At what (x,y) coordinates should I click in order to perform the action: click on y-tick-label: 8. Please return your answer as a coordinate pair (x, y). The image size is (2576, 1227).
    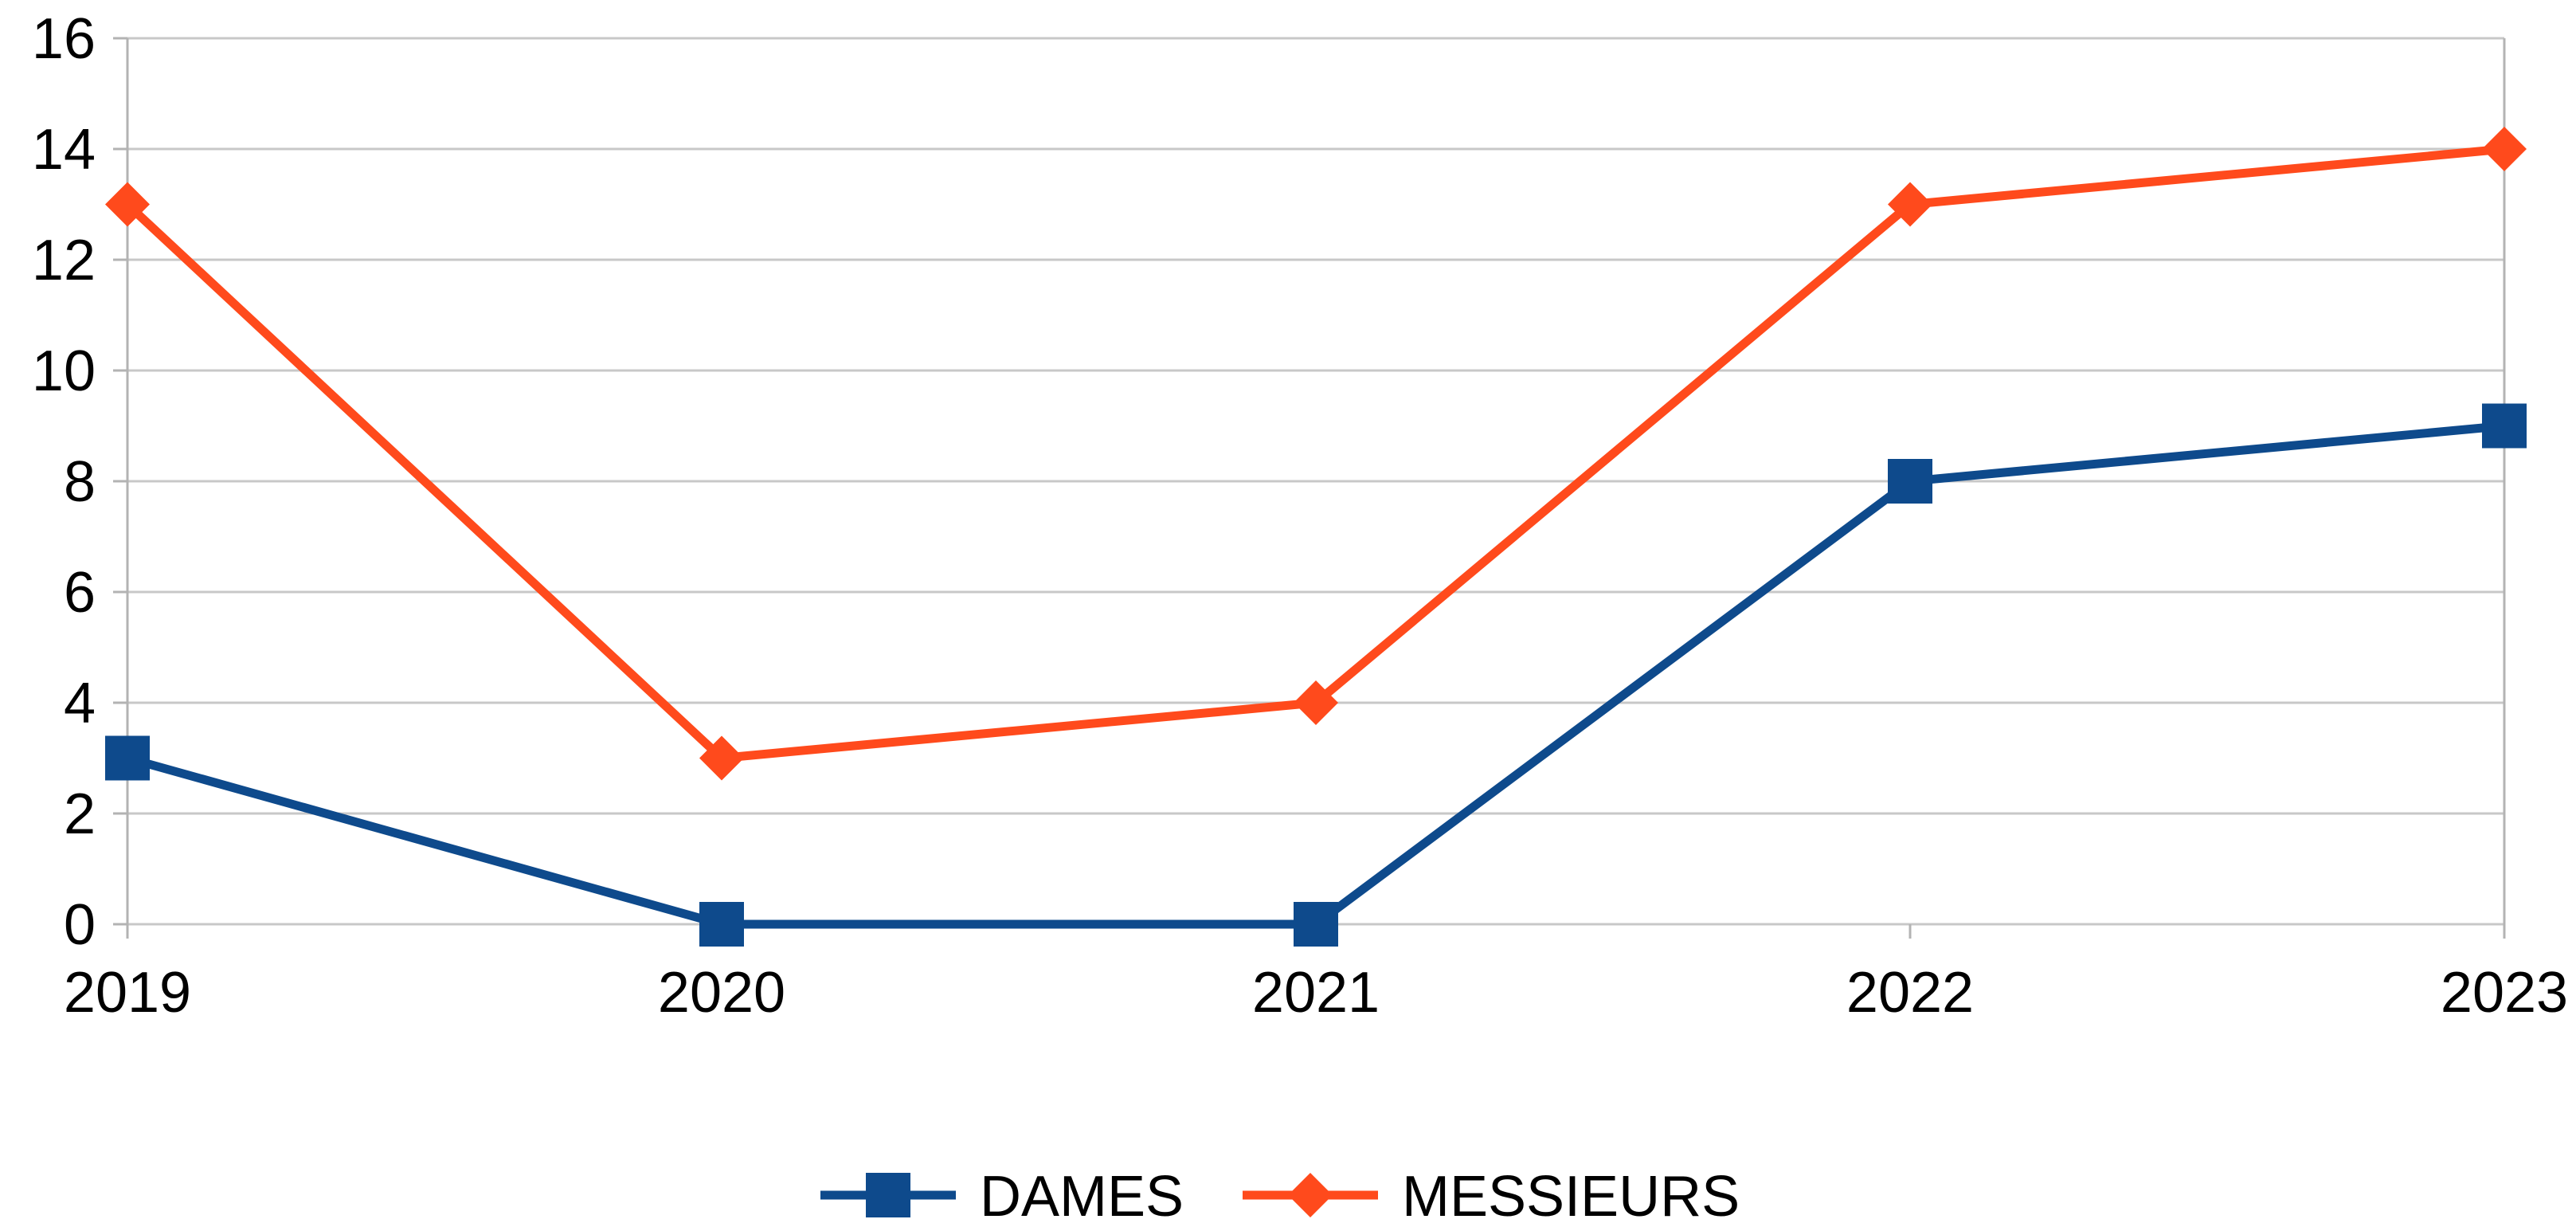
    Looking at the image, I should click on (80, 482).